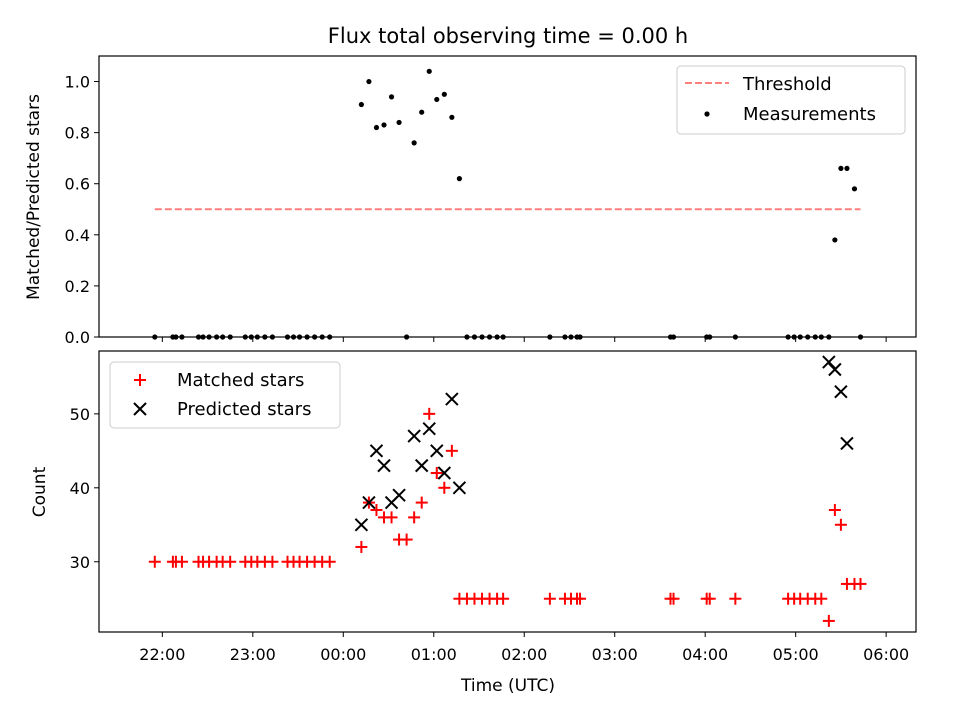 The height and width of the screenshot is (720, 960). Describe the element at coordinates (34, 197) in the screenshot. I see `top-y-axis-label: Matched/Predicted stars` at that location.